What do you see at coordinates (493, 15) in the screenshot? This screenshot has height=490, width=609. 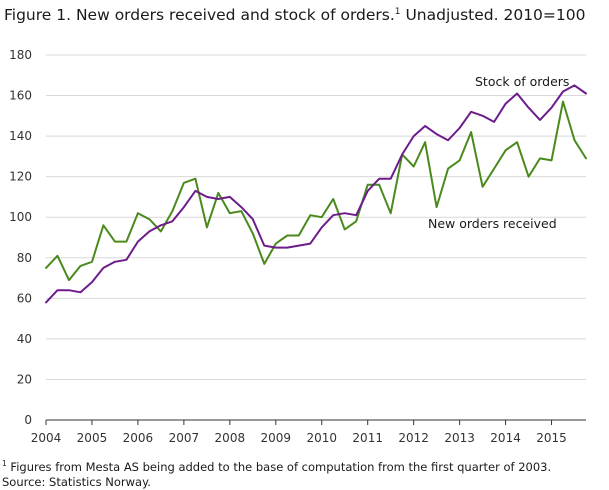 I see `chart-title-suffix: Unadjusted. 2010=100` at bounding box center [493, 15].